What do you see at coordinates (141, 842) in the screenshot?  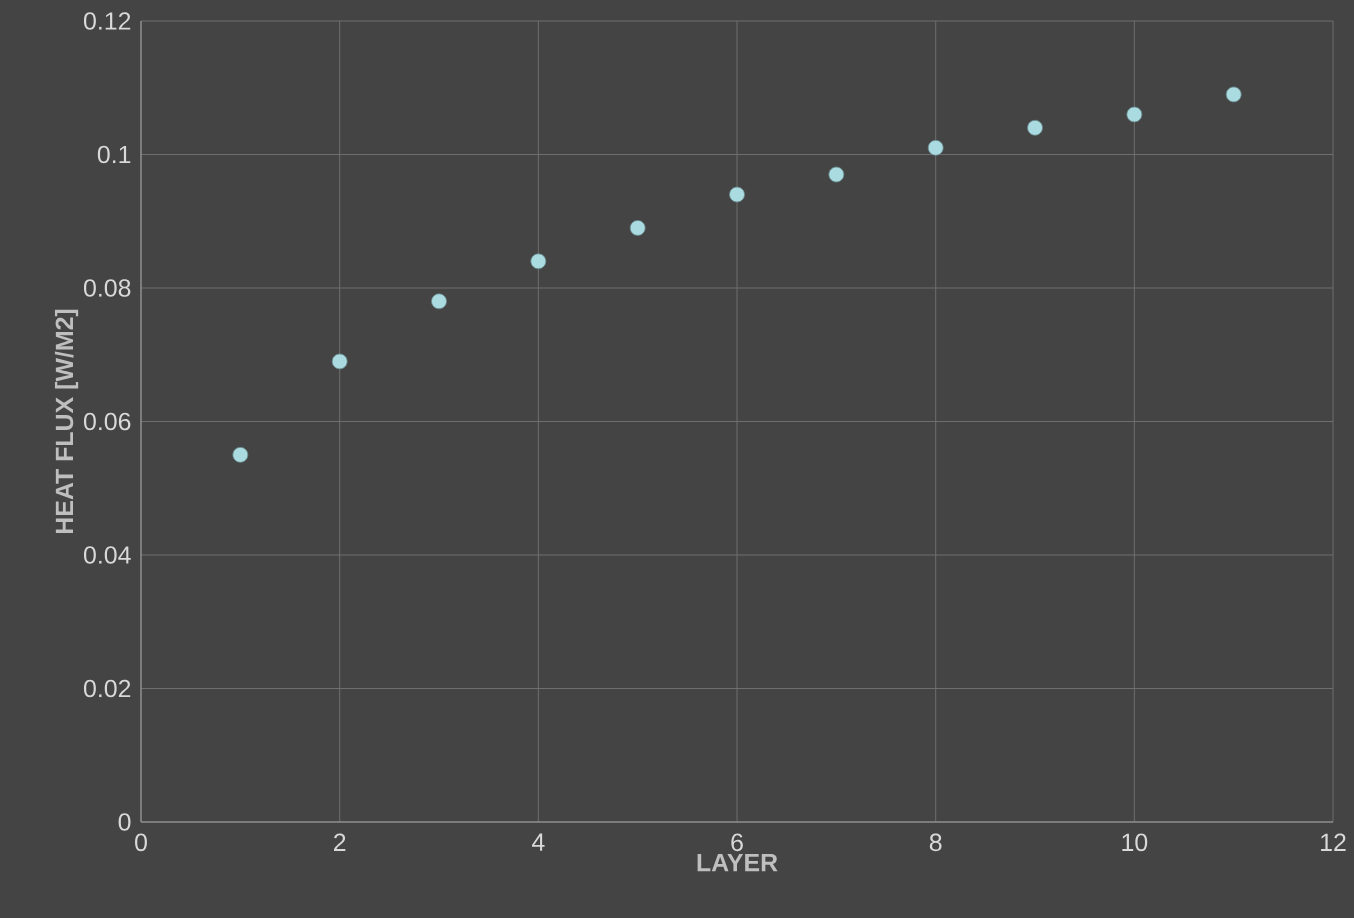 I see `x-tick-label: 0` at bounding box center [141, 842].